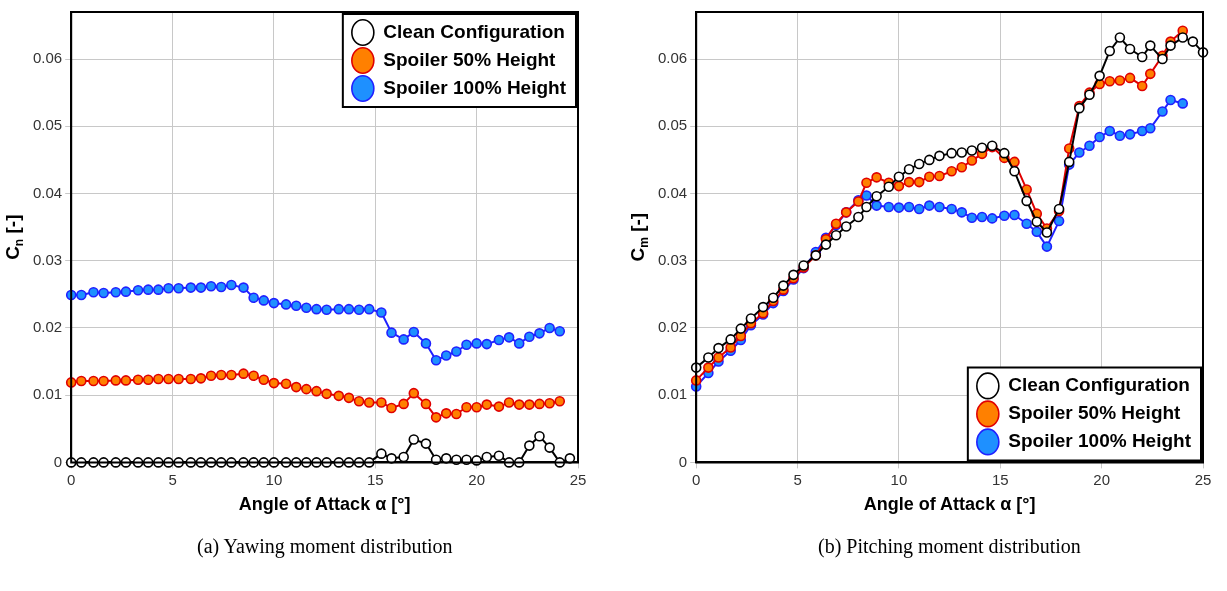 The width and height of the screenshot is (1227, 591). I want to click on y-axis-title: Cn [-], so click(14, 237).